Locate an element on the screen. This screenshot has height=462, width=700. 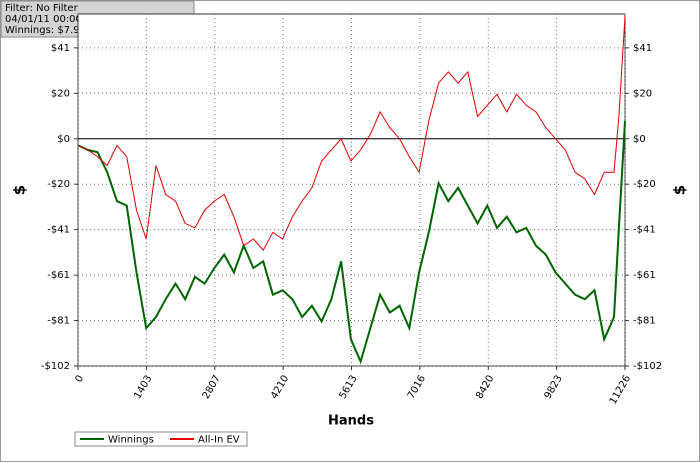
y-tick-label: -$102 is located at coordinates (55, 366).